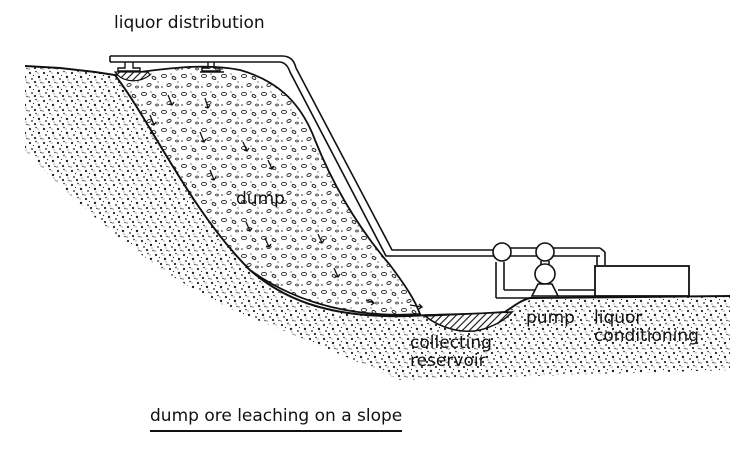  Describe the element at coordinates (550, 318) in the screenshot. I see `pump-label: pump` at that location.